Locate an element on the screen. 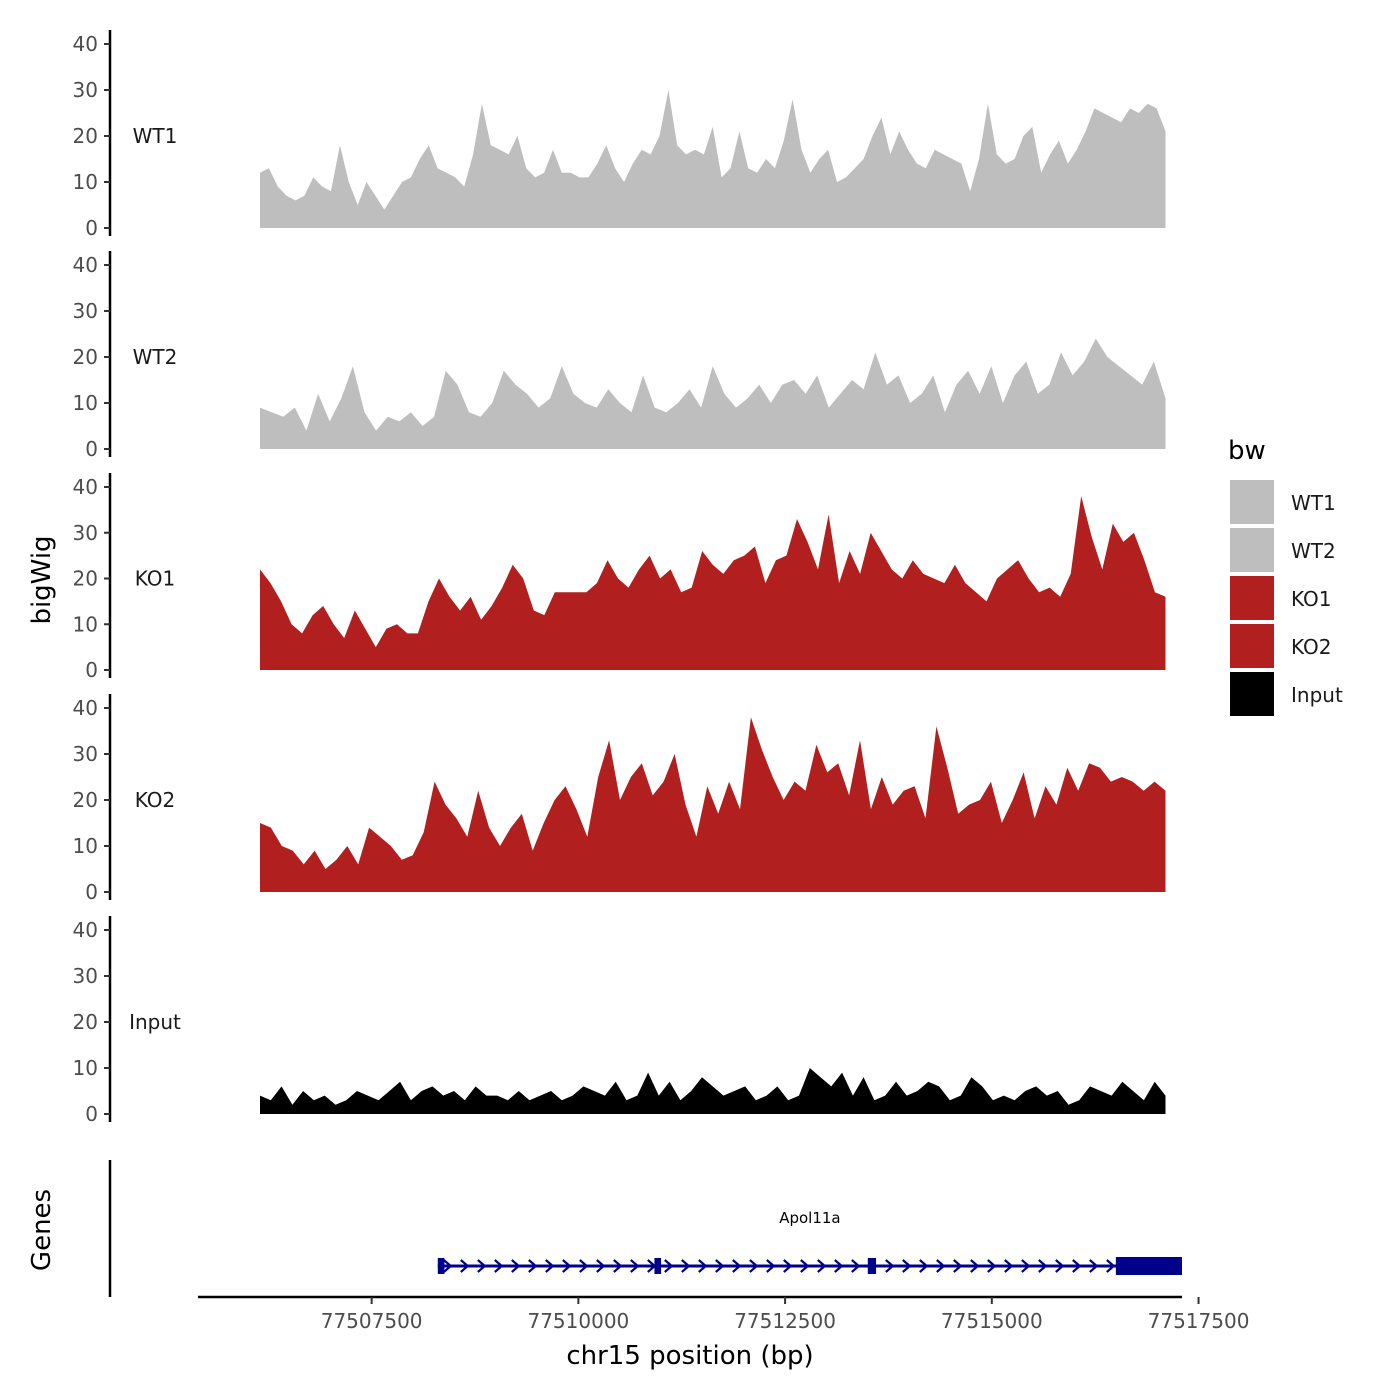  track-ko2: 0 10 20 30 40 KO2 is located at coordinates (619, 799).